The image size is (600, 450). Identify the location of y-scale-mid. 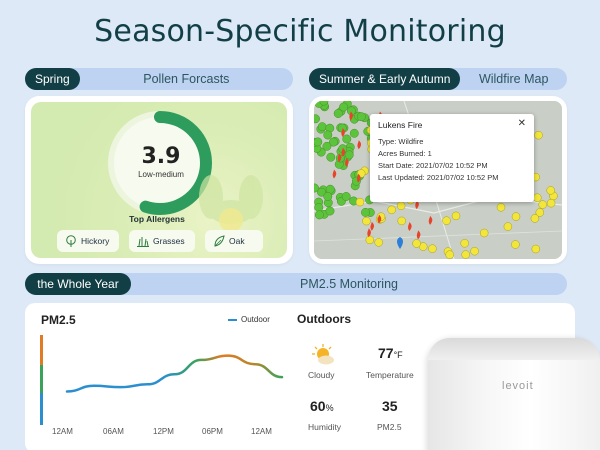
(41, 379).